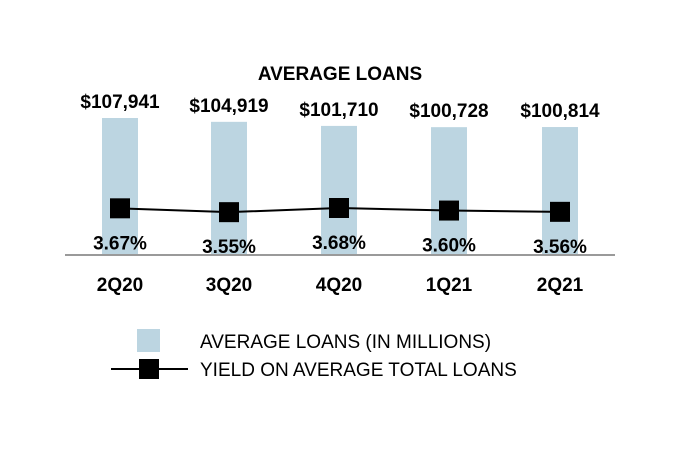  Describe the element at coordinates (229, 285) in the screenshot. I see `x-tick-label: 3Q20` at that location.